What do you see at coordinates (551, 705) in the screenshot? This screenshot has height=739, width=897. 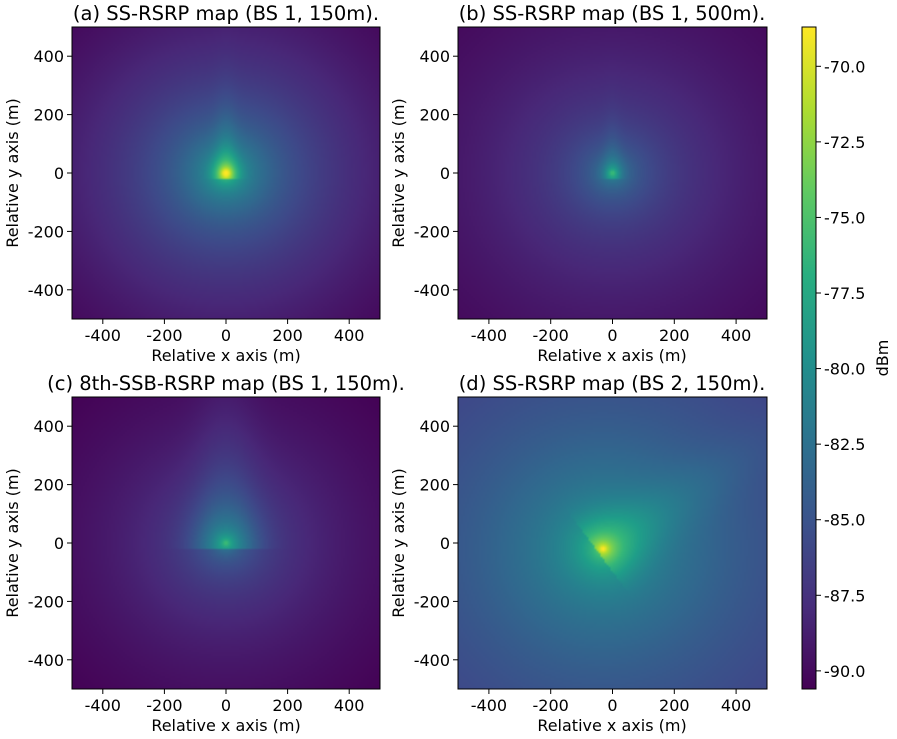 I see `panel-d-xtick-label: -200` at bounding box center [551, 705].